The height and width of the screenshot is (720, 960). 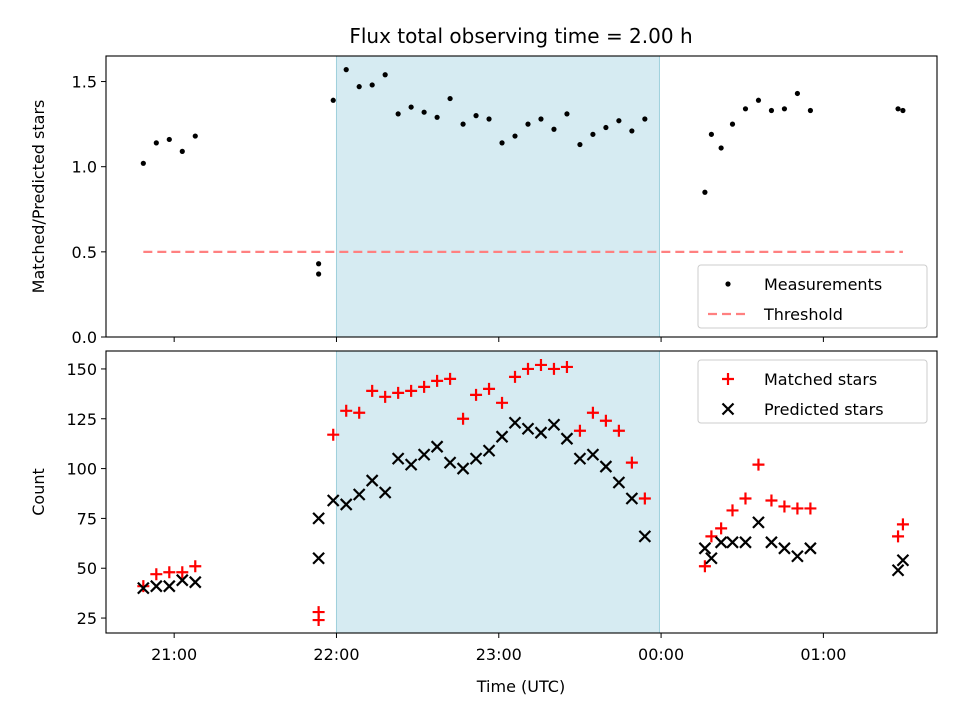 I want to click on legend: Matched stars Predicted stars, so click(x=812, y=391).